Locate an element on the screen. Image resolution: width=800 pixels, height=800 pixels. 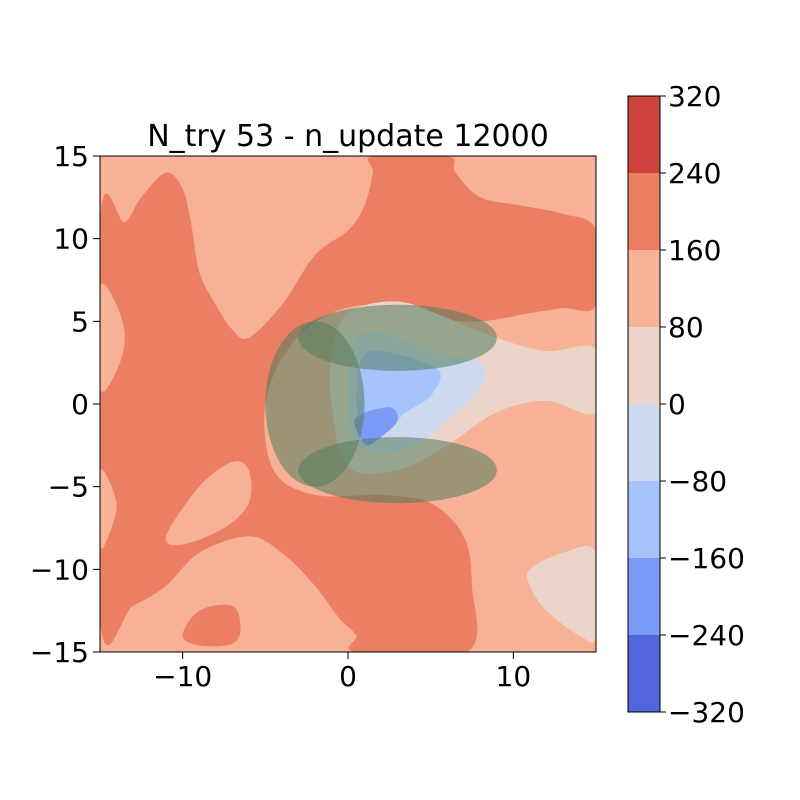
y-axis: −15 −10 −5 0 5 10 15 is located at coordinates (65, 404).